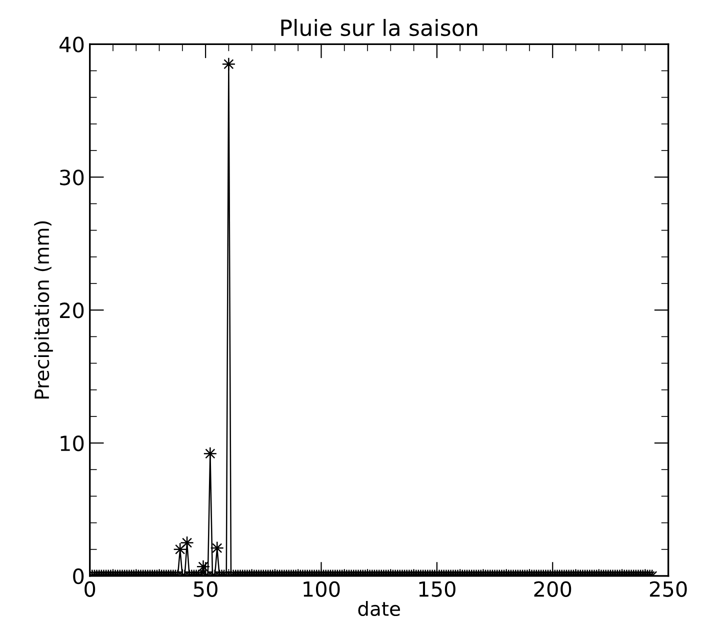 The height and width of the screenshot is (622, 702). I want to click on y-axis-title: Precipitation (mm), so click(43, 310).